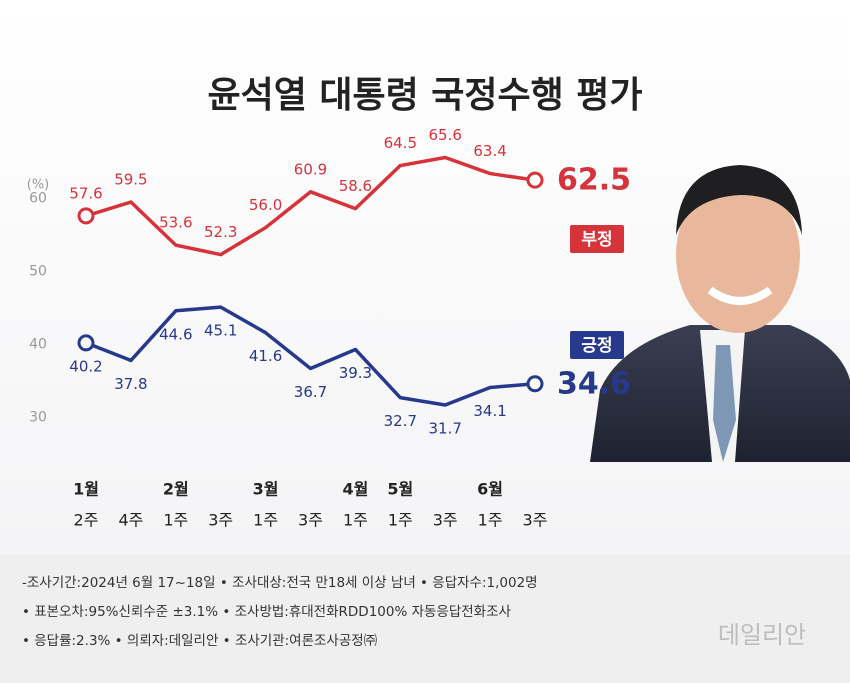 This screenshot has width=850, height=683. Describe the element at coordinates (424, 95) in the screenshot. I see `chart-title: 윤석열 대통령 국정수행 평가` at that location.